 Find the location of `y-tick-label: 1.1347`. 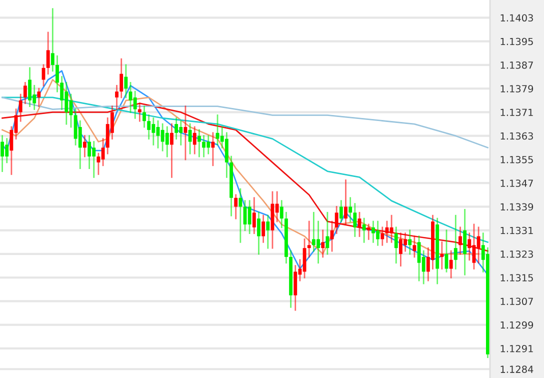

y-tick-label: 1.1347 is located at coordinates (516, 183).